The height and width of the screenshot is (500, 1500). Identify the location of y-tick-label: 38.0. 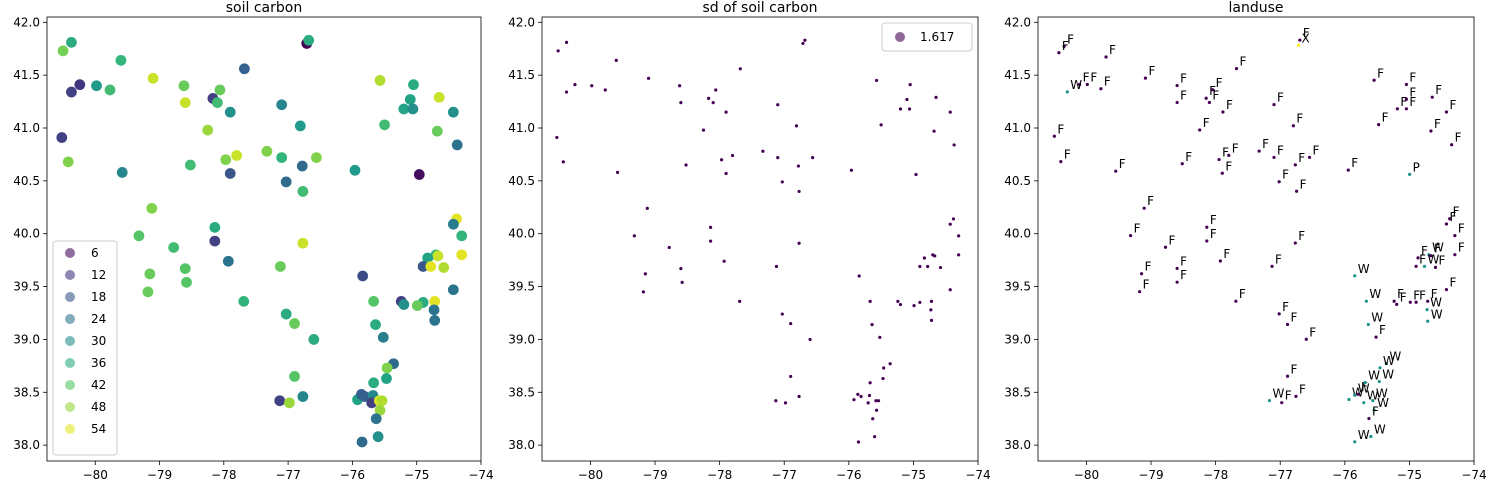
(26, 445).